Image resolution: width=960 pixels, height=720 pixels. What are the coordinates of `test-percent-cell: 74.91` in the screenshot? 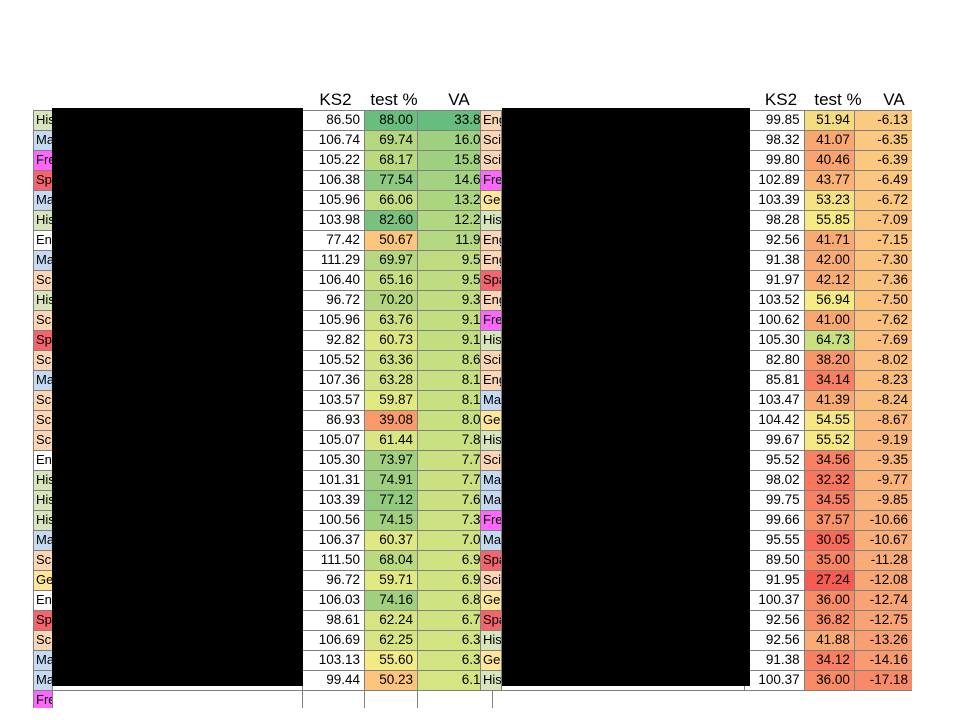 It's located at (391, 480).